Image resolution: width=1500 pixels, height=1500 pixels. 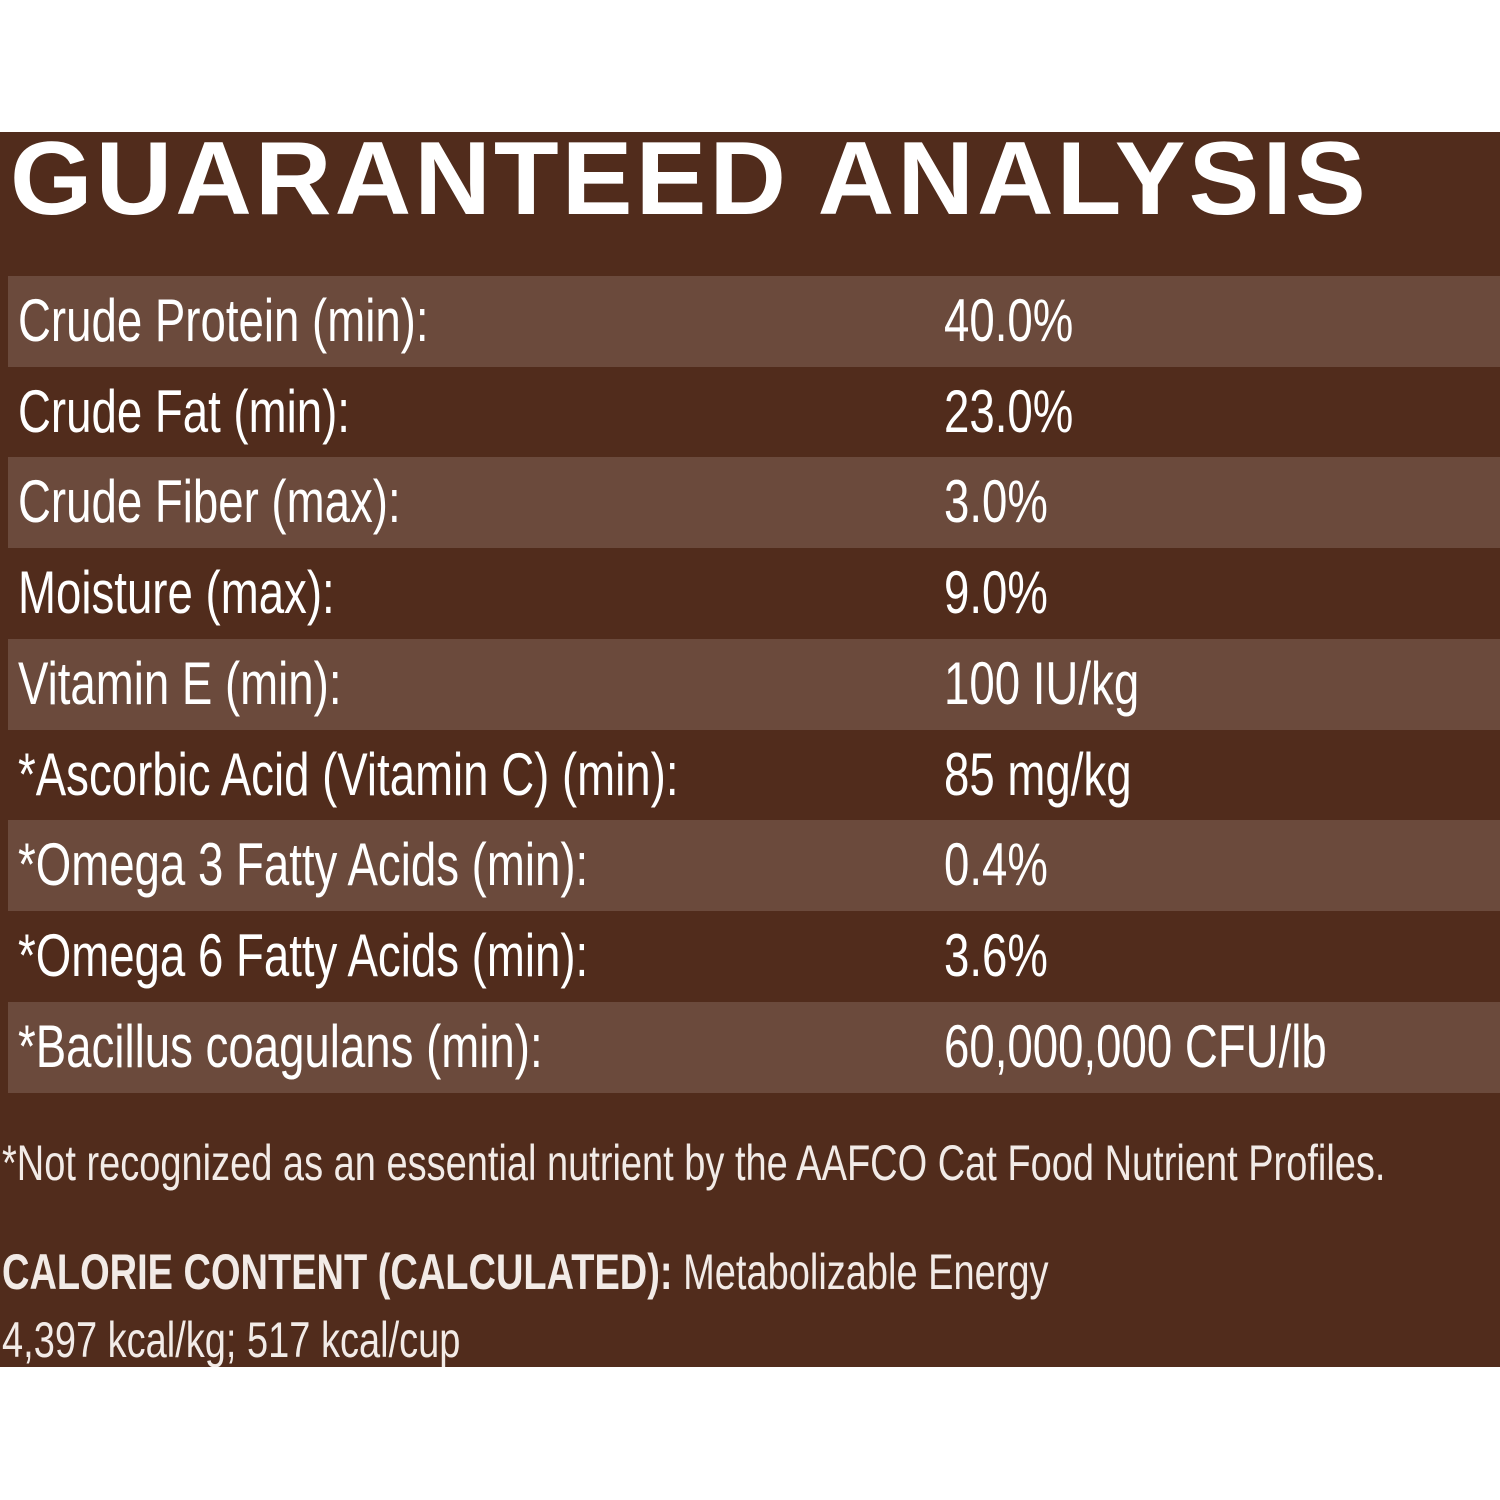 I want to click on nutrient-value: 3.0%, so click(x=996, y=502).